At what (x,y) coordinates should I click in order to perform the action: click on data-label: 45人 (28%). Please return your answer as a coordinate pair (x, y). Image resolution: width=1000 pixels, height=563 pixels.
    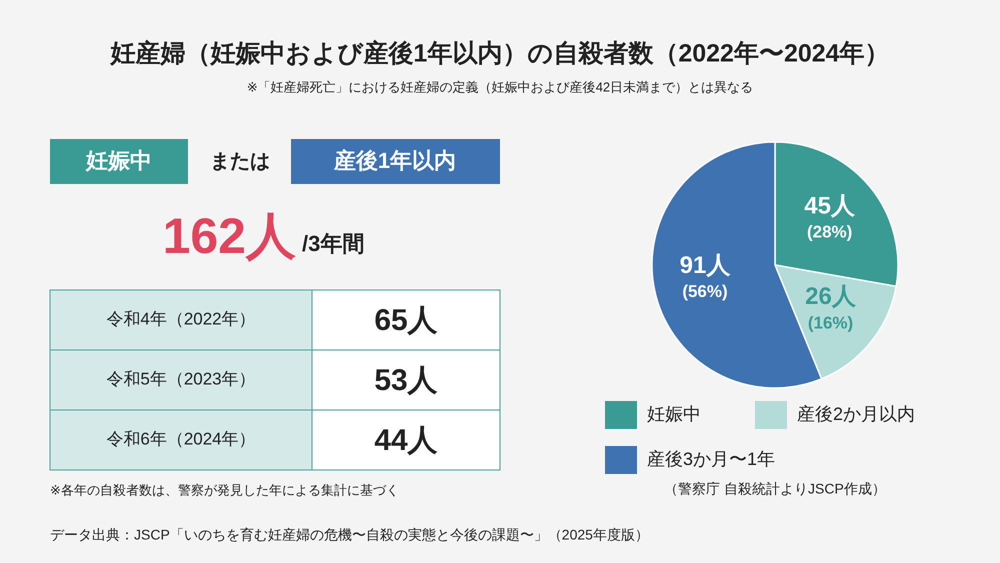
    Looking at the image, I should click on (830, 217).